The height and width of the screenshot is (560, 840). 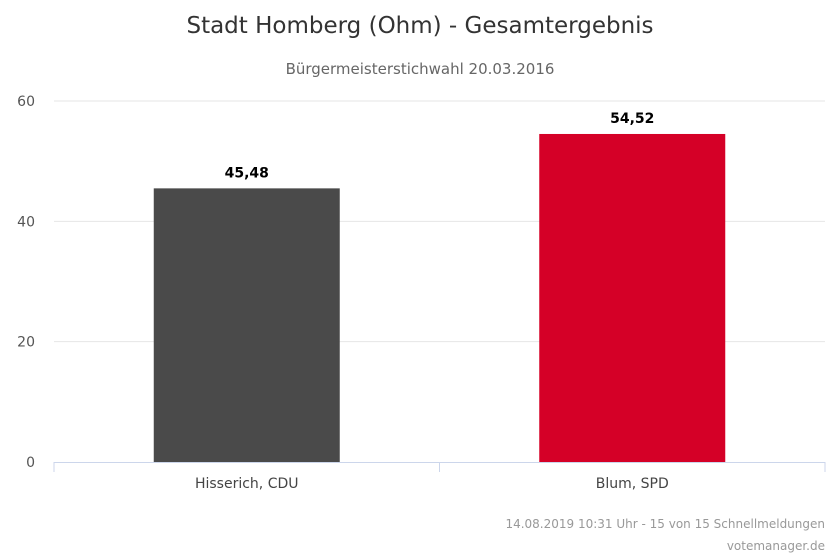 I want to click on x-tick-label: Hisserich, CDU, so click(x=247, y=484).